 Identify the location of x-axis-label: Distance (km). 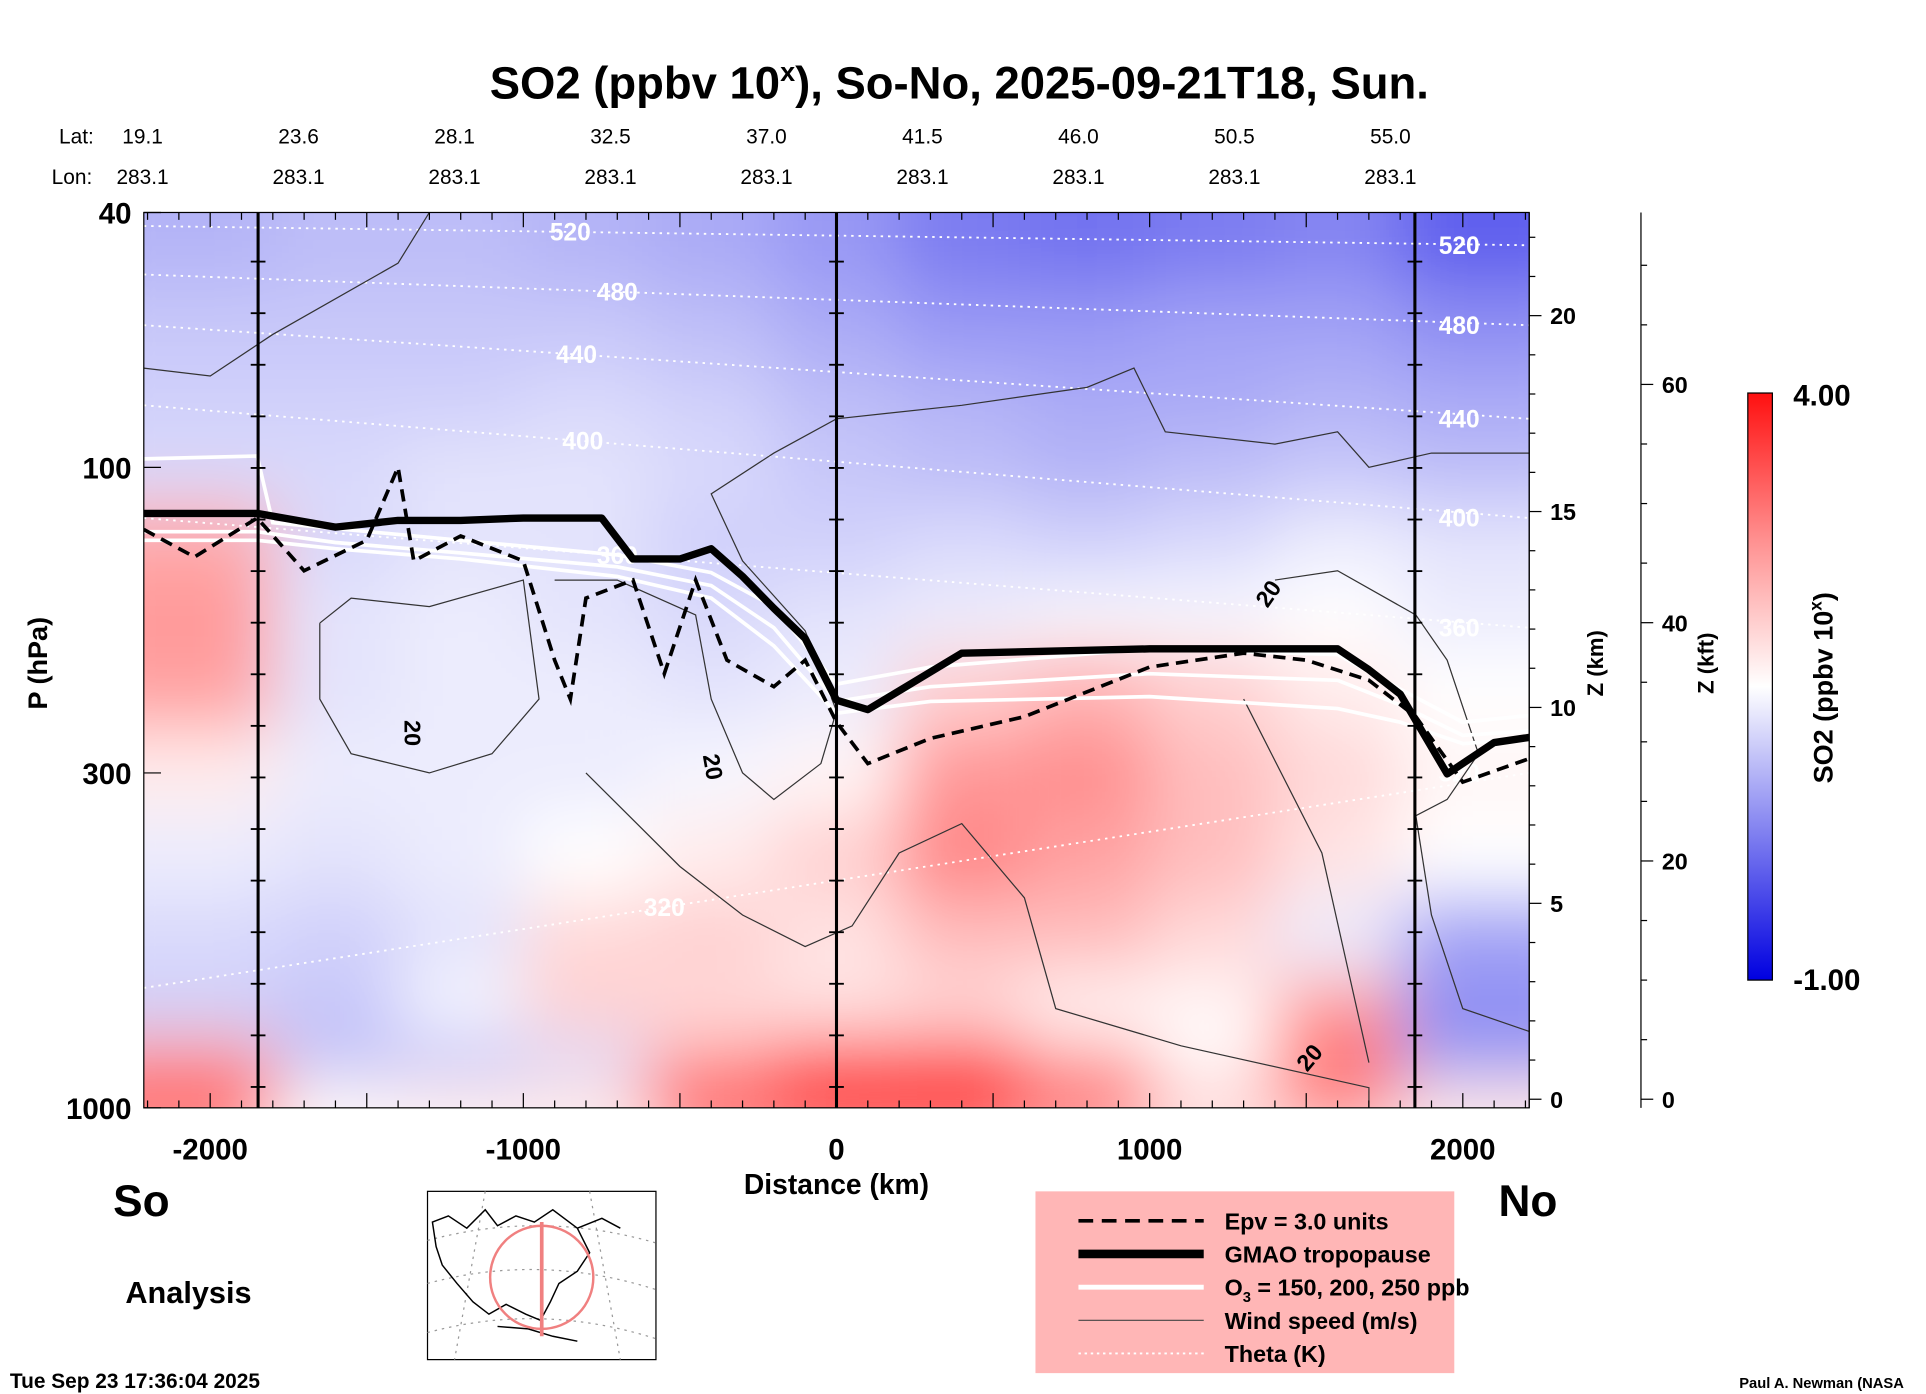
(836, 1184).